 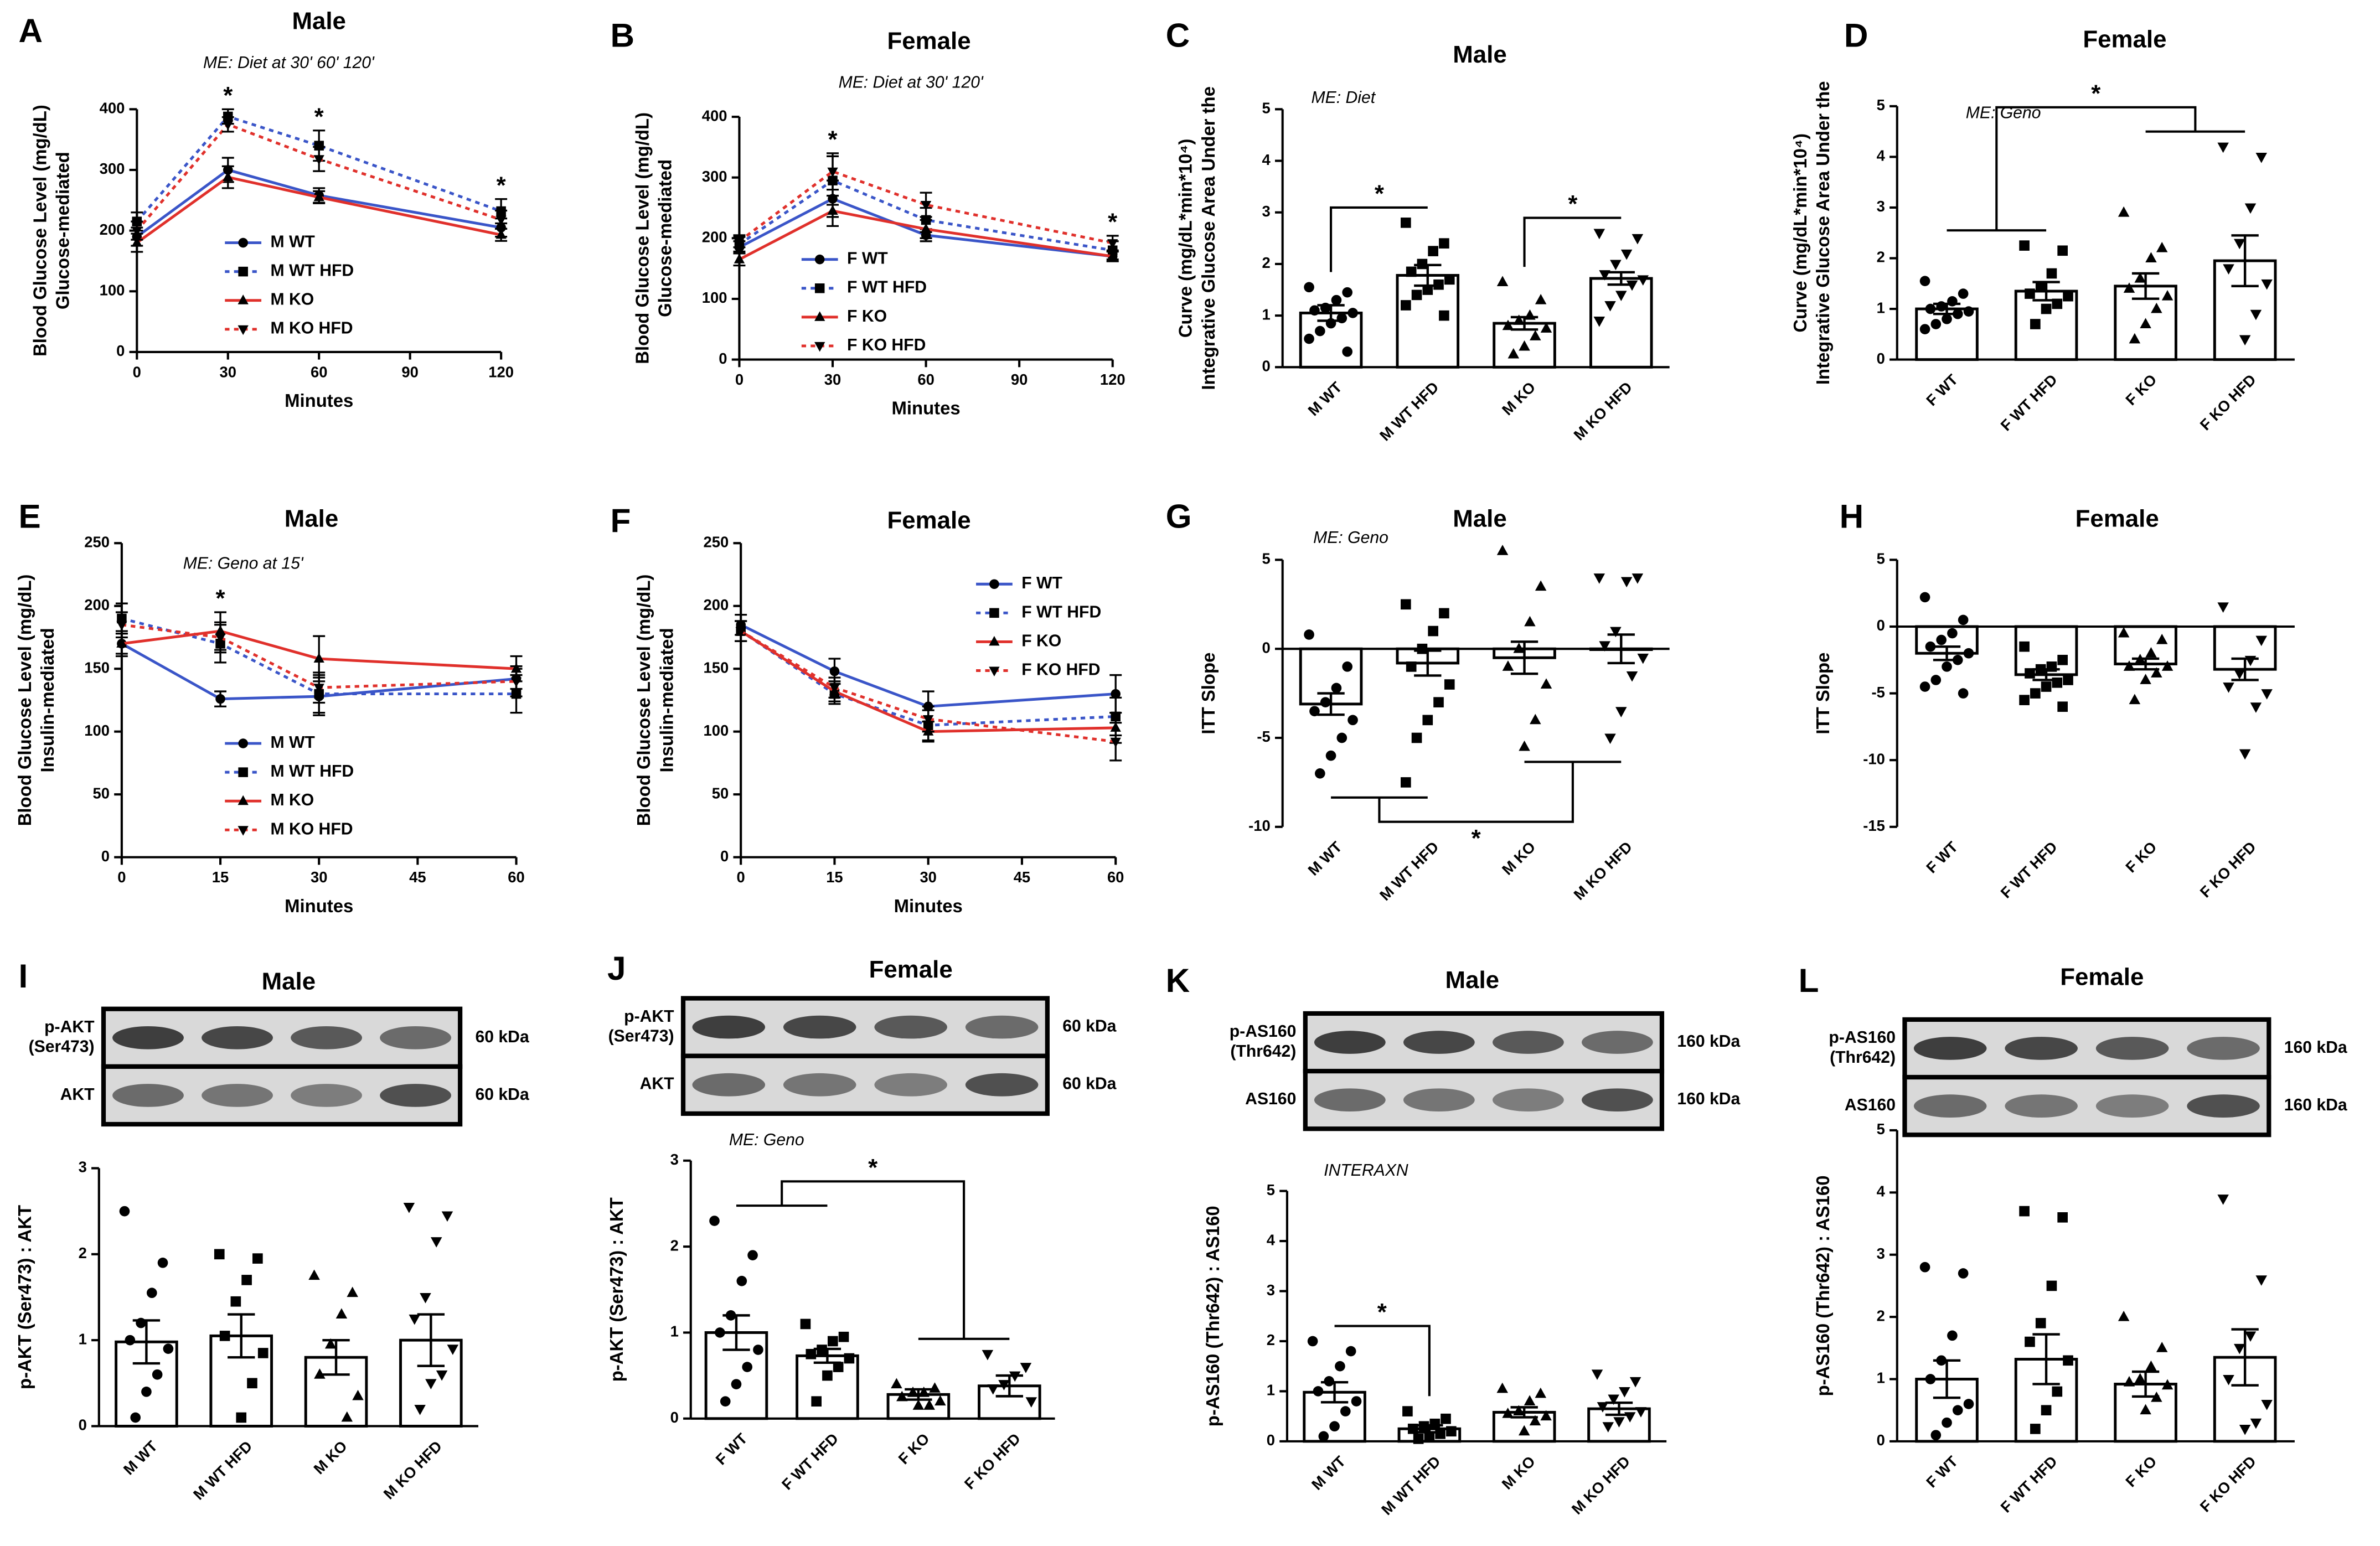 I want to click on panel-letter: D, so click(x=1856, y=35).